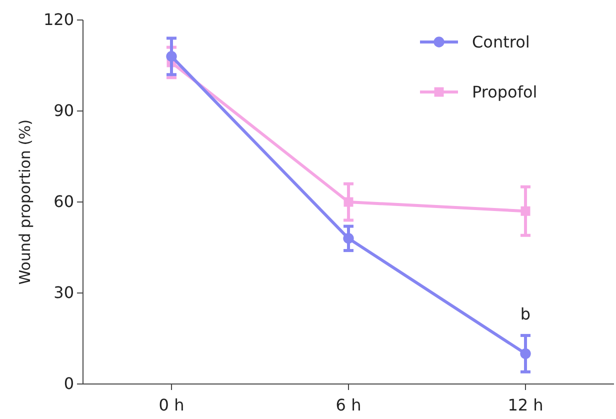  I want to click on y-tick-label: 30, so click(64, 292).